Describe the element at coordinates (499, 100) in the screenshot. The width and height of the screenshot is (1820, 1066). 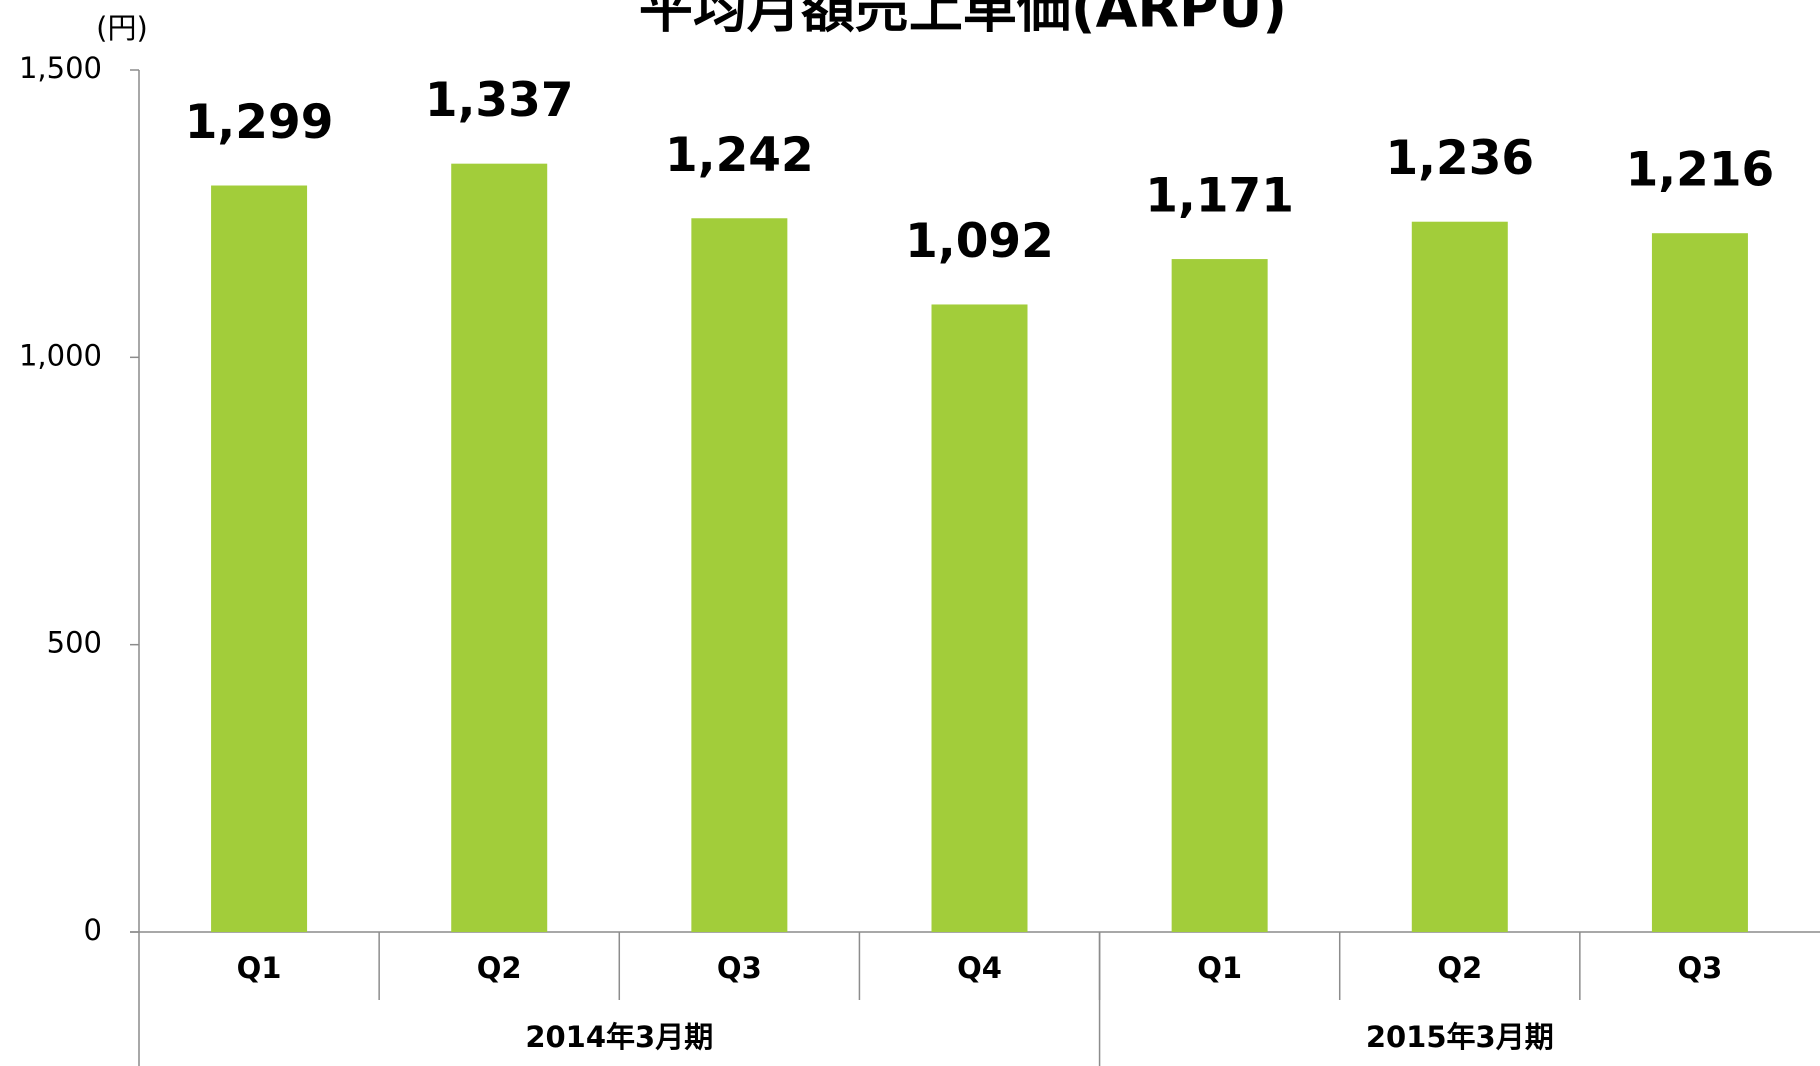
I see `value-label: 1,337` at that location.